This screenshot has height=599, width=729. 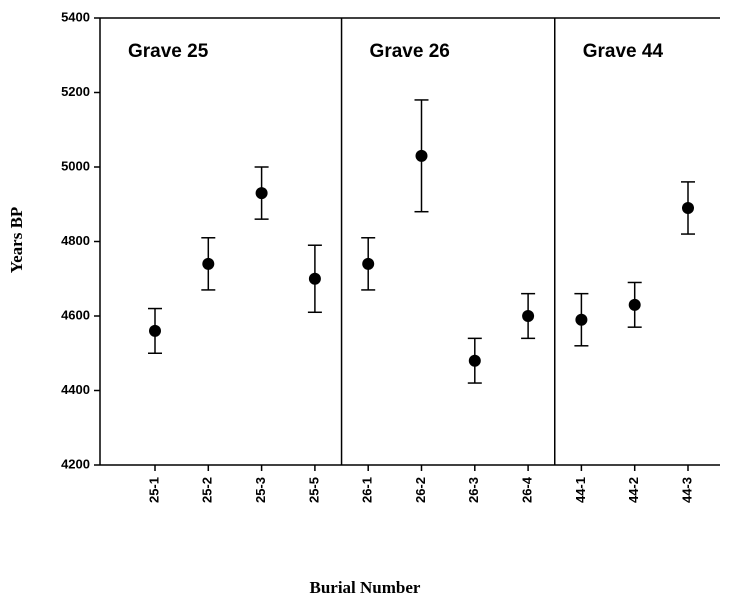 What do you see at coordinates (686, 490) in the screenshot?
I see `x-tick-label: 44-3` at bounding box center [686, 490].